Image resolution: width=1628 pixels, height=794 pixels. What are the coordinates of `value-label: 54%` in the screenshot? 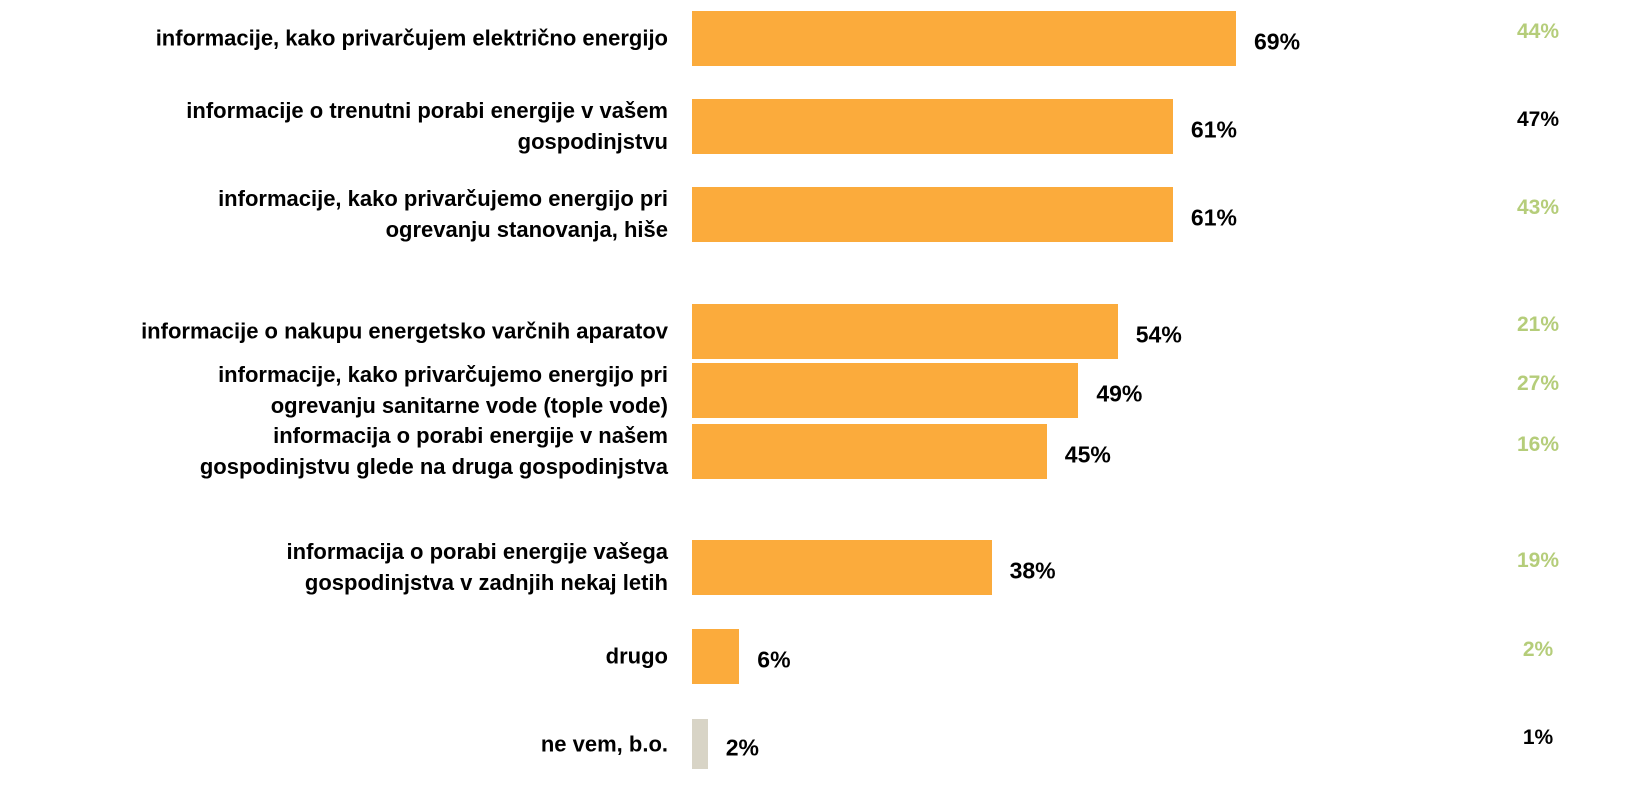 It's located at (1158, 334).